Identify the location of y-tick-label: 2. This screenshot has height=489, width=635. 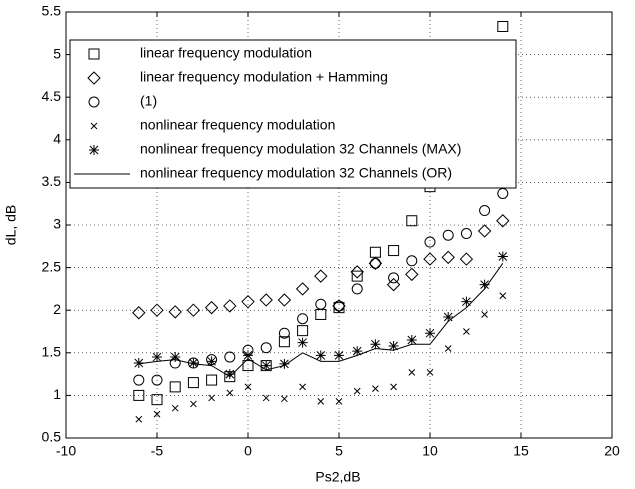
(57, 309).